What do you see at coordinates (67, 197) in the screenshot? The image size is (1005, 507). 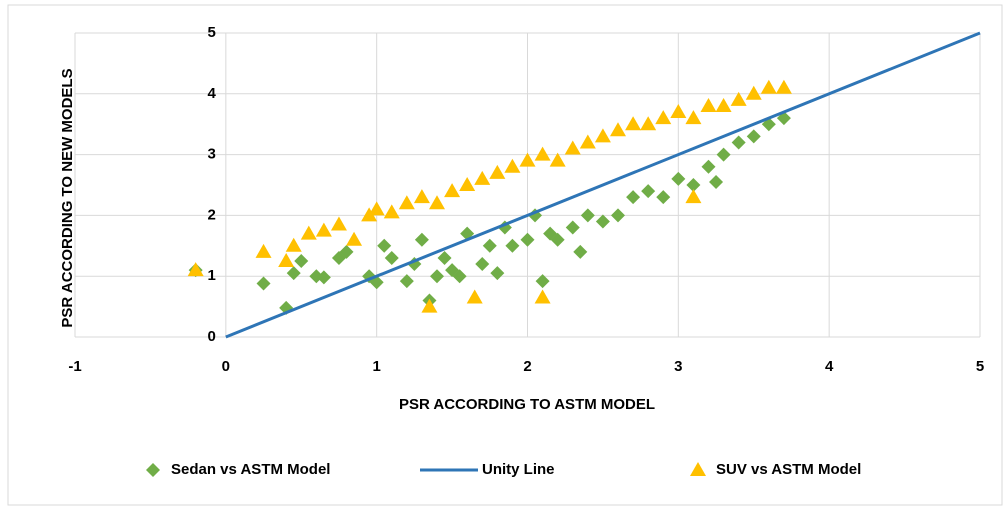 I see `y-axis-title: PSR ACCORDING TO NEW MODELS` at bounding box center [67, 197].